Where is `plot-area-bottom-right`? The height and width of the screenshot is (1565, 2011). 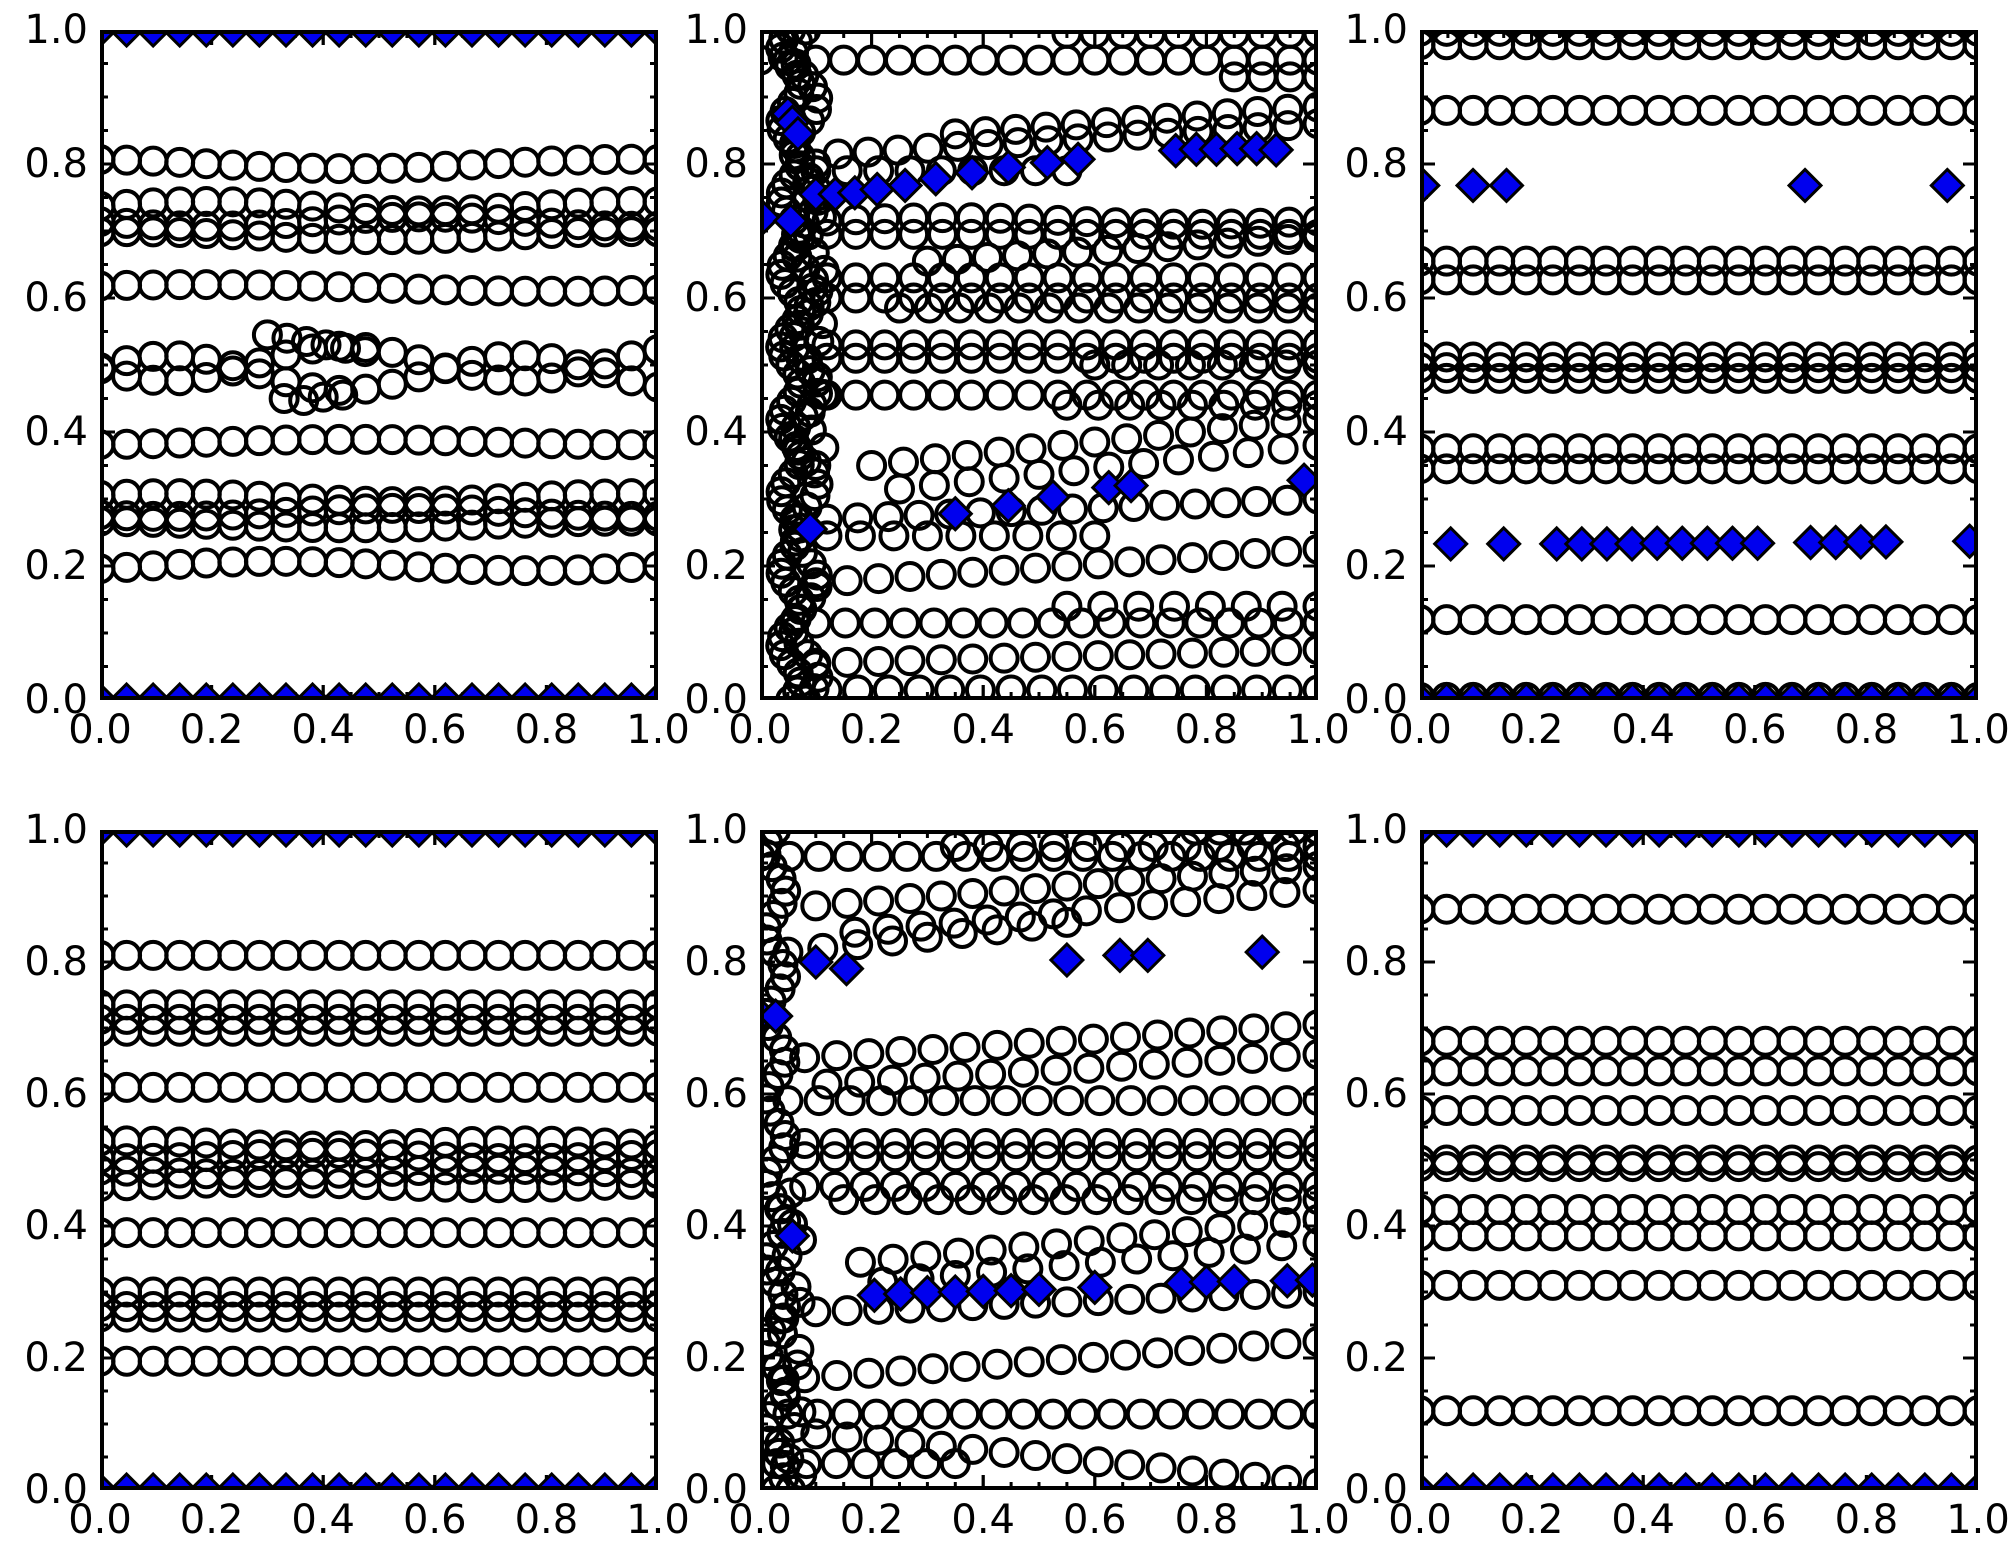
plot-area-bottom-right is located at coordinates (1699, 1160).